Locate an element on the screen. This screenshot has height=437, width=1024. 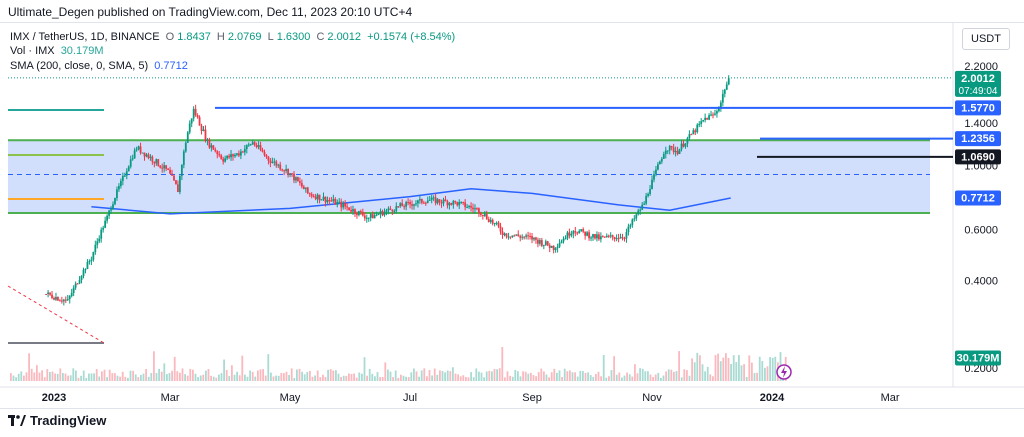
y-tick-label: 2.2000 is located at coordinates (981, 67).